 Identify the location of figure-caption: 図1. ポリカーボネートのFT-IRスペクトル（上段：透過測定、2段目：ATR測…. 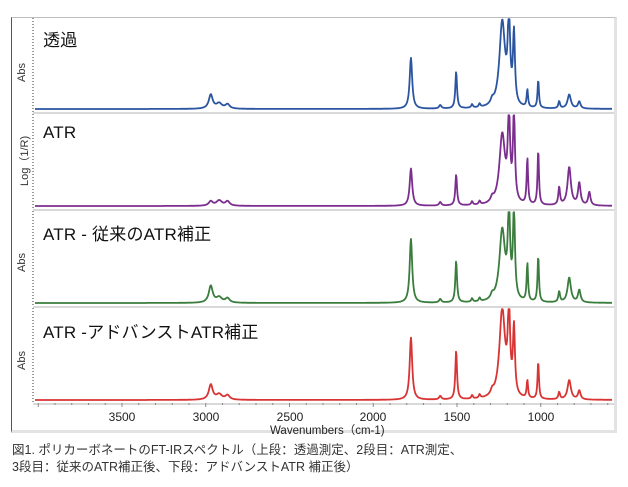
(237, 459).